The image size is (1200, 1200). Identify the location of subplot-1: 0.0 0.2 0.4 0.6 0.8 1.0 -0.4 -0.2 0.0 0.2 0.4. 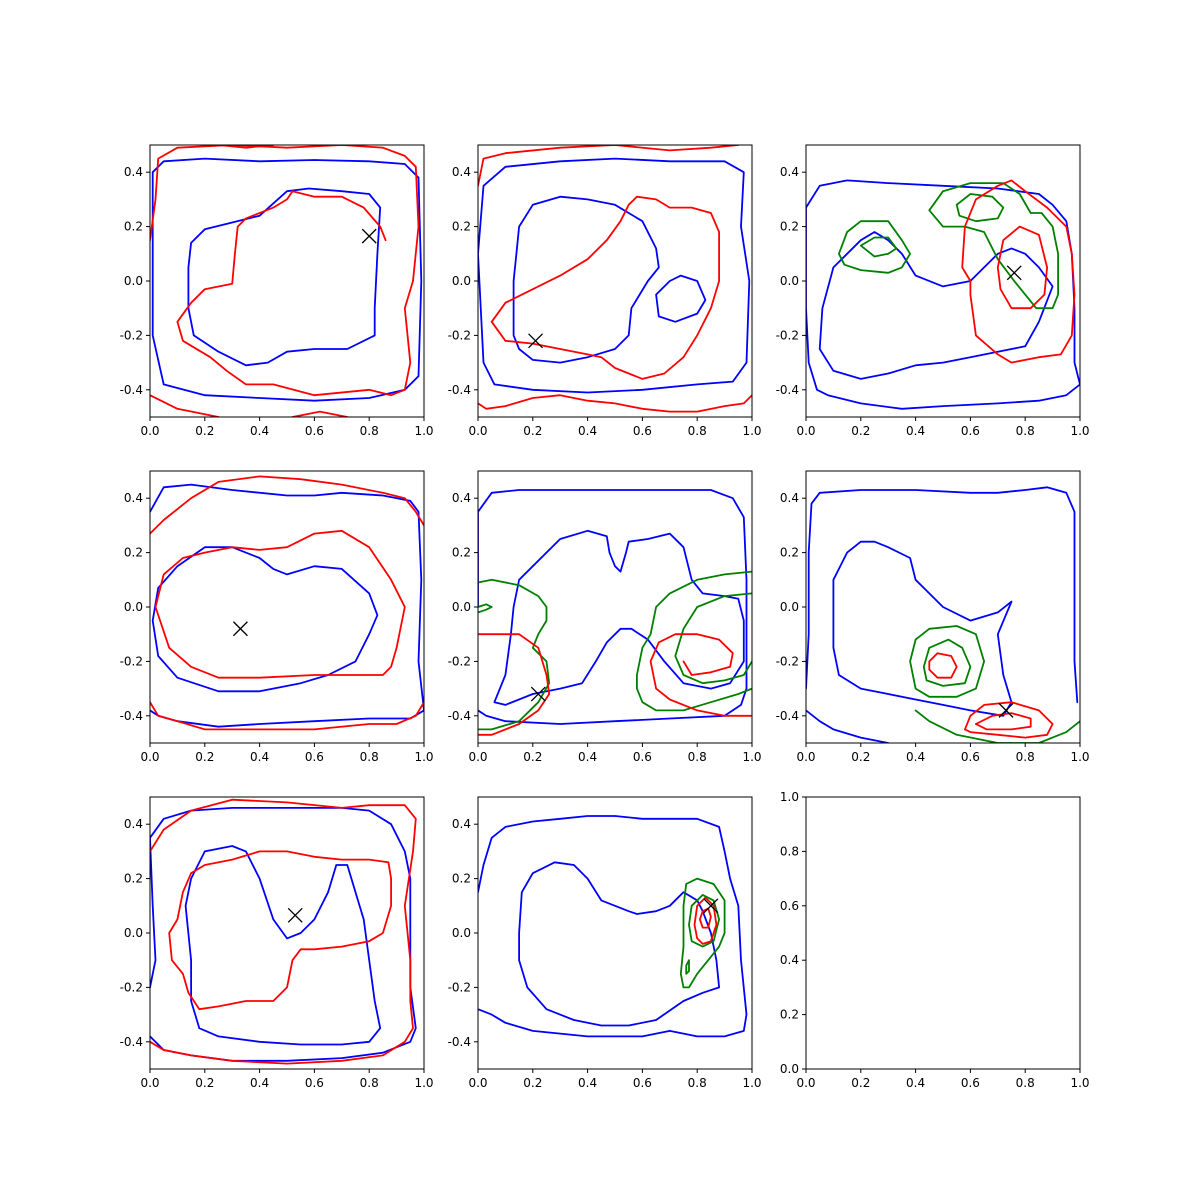
(277, 291).